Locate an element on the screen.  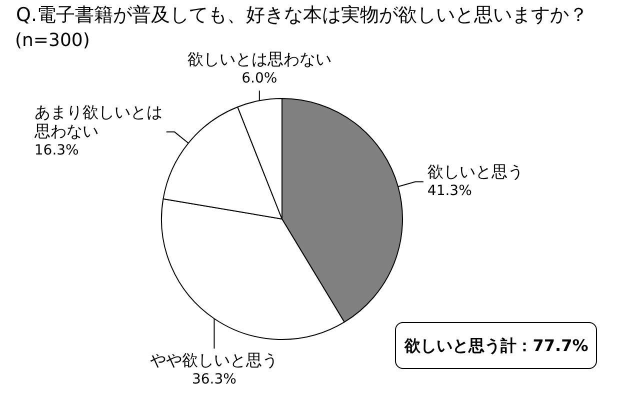
slice-label: あまり欲しいとは思わない is located at coordinates (97, 121).